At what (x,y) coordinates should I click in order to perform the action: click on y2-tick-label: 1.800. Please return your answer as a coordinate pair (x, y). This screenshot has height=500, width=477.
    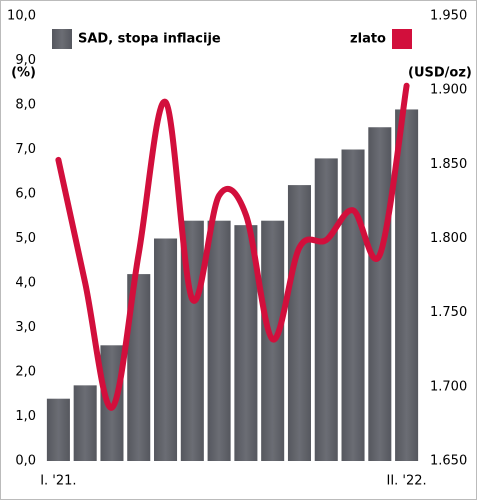
    Looking at the image, I should click on (448, 238).